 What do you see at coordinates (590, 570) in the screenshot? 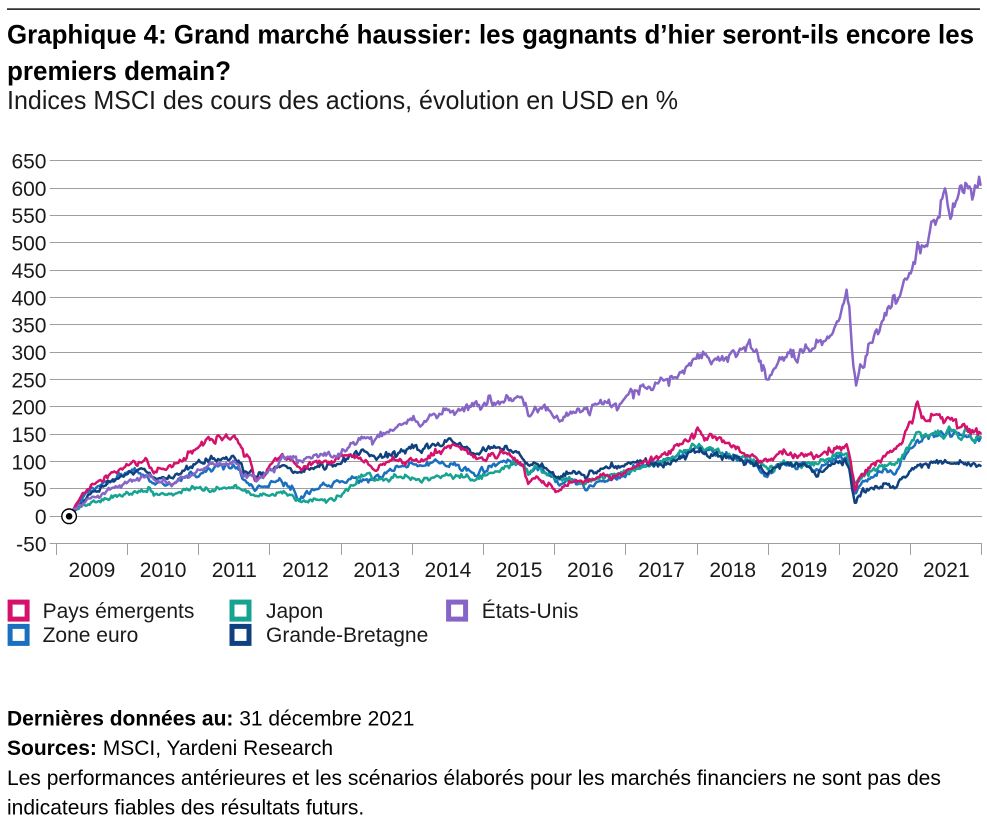
I see `svg-text: 2016` at bounding box center [590, 570].